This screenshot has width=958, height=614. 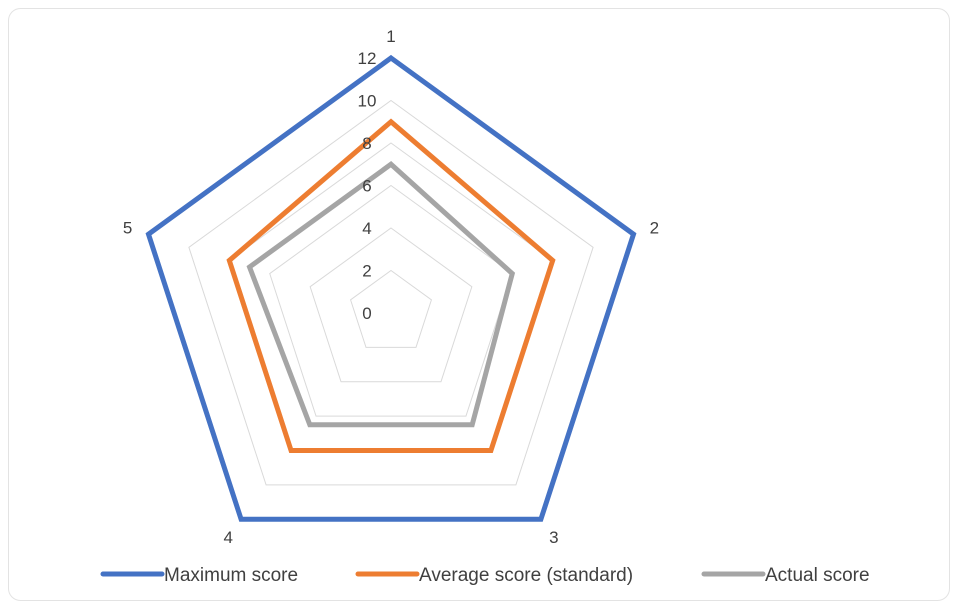 I want to click on legend-label-actual-score: Actual score, so click(x=817, y=575).